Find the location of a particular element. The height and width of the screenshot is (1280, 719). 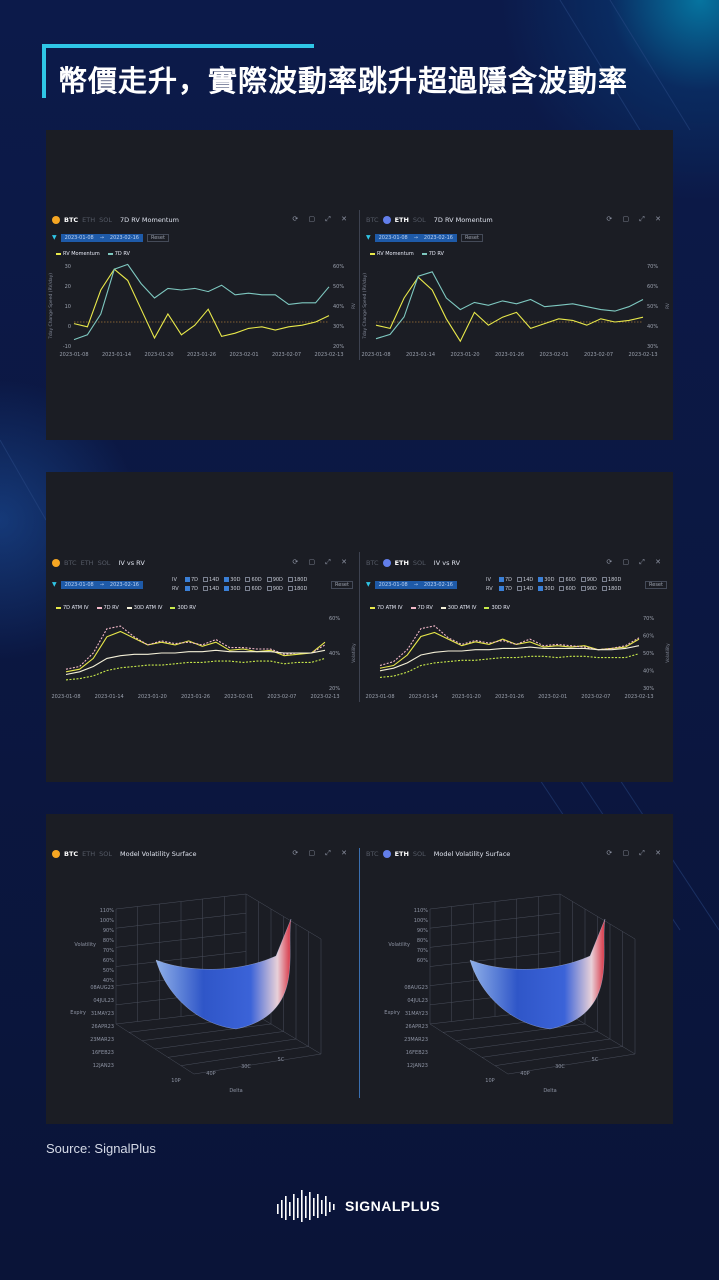

x-tick-label: 10P is located at coordinates (175, 1081).